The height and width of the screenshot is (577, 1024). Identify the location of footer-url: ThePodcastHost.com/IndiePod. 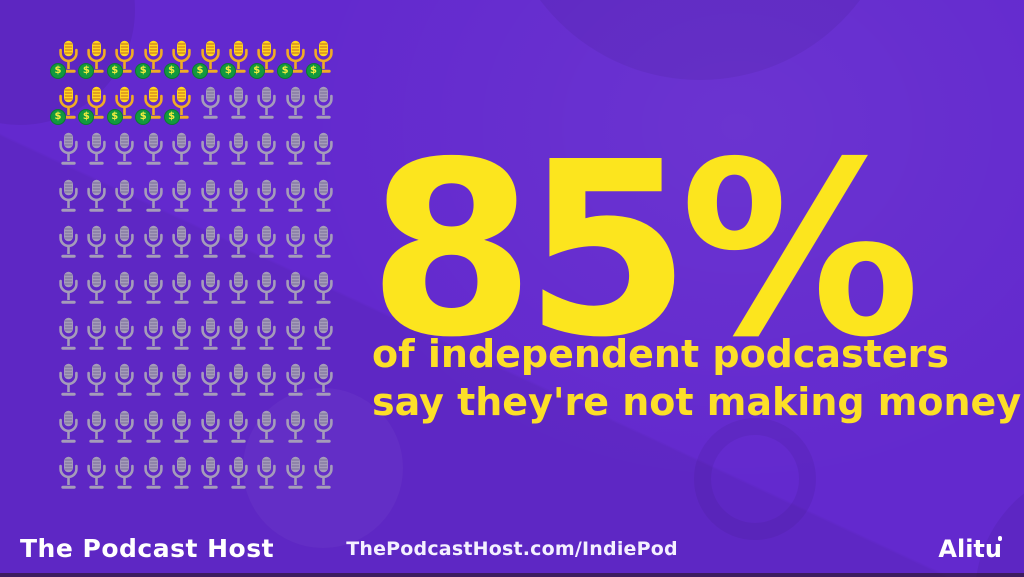
(512, 549).